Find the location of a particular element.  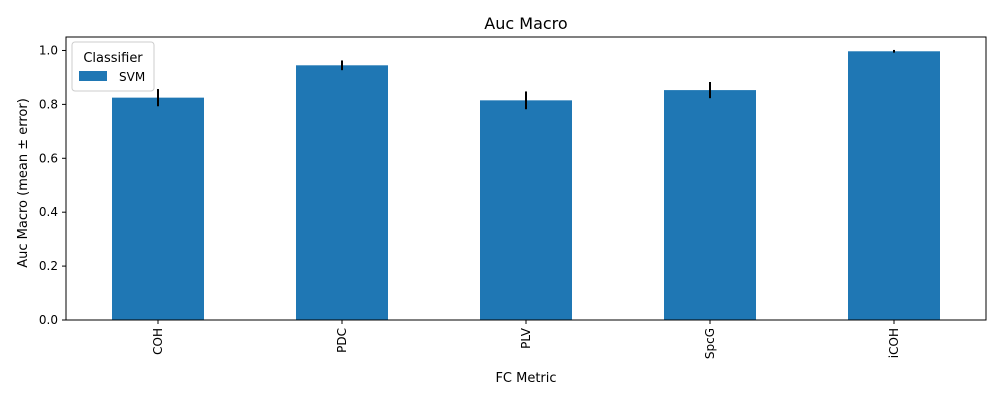

legend-swatch is located at coordinates (93, 76).